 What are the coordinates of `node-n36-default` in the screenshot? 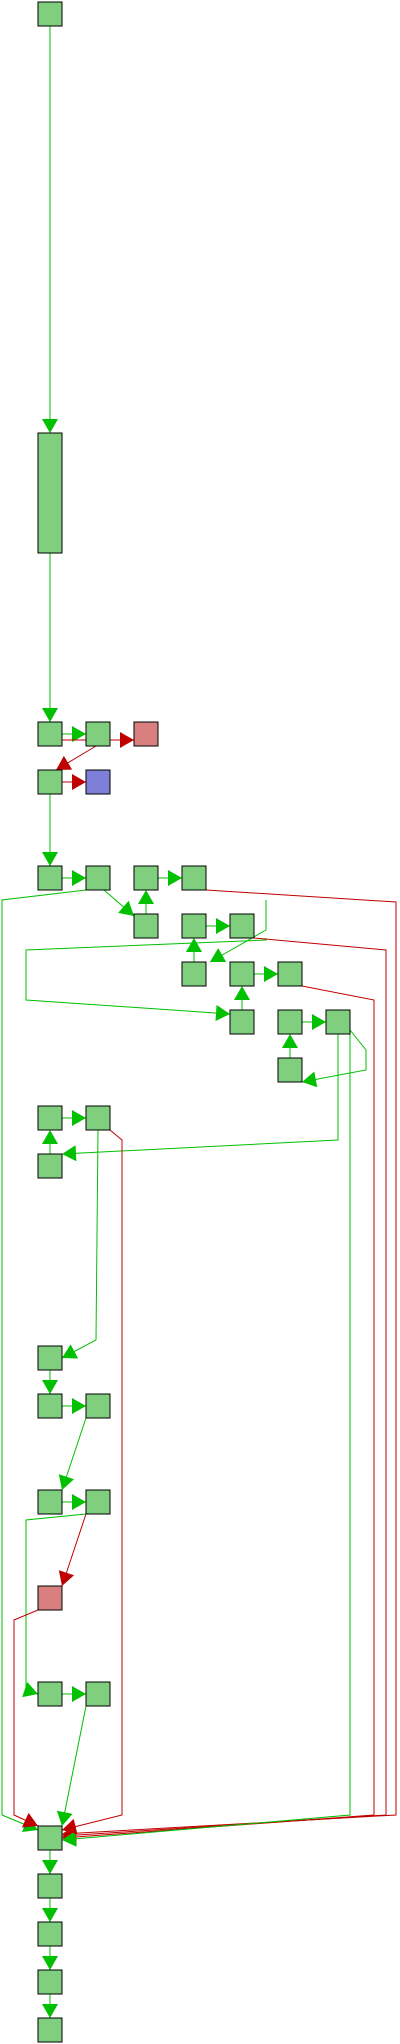 It's located at (50, 2030).